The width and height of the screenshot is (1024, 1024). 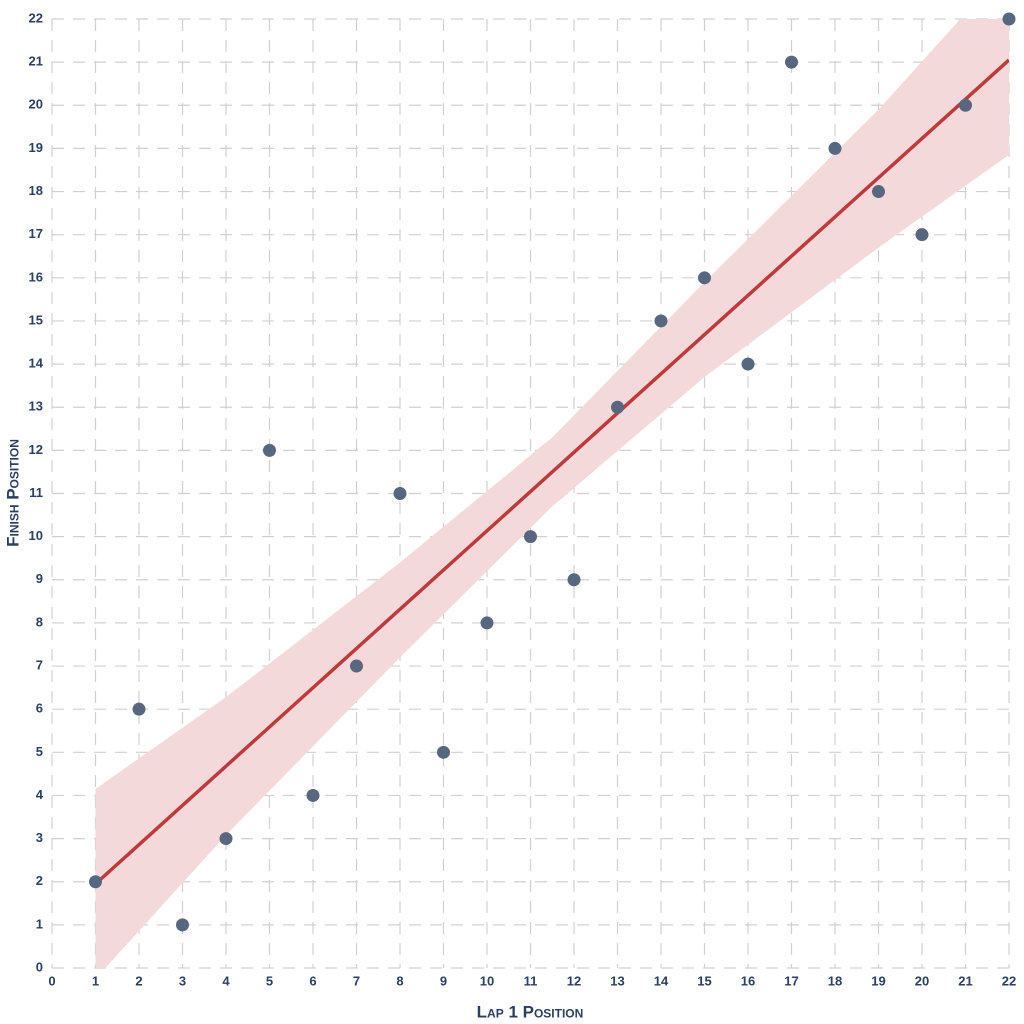 What do you see at coordinates (36, 17) in the screenshot?
I see `y-tick-label: 22` at bounding box center [36, 17].